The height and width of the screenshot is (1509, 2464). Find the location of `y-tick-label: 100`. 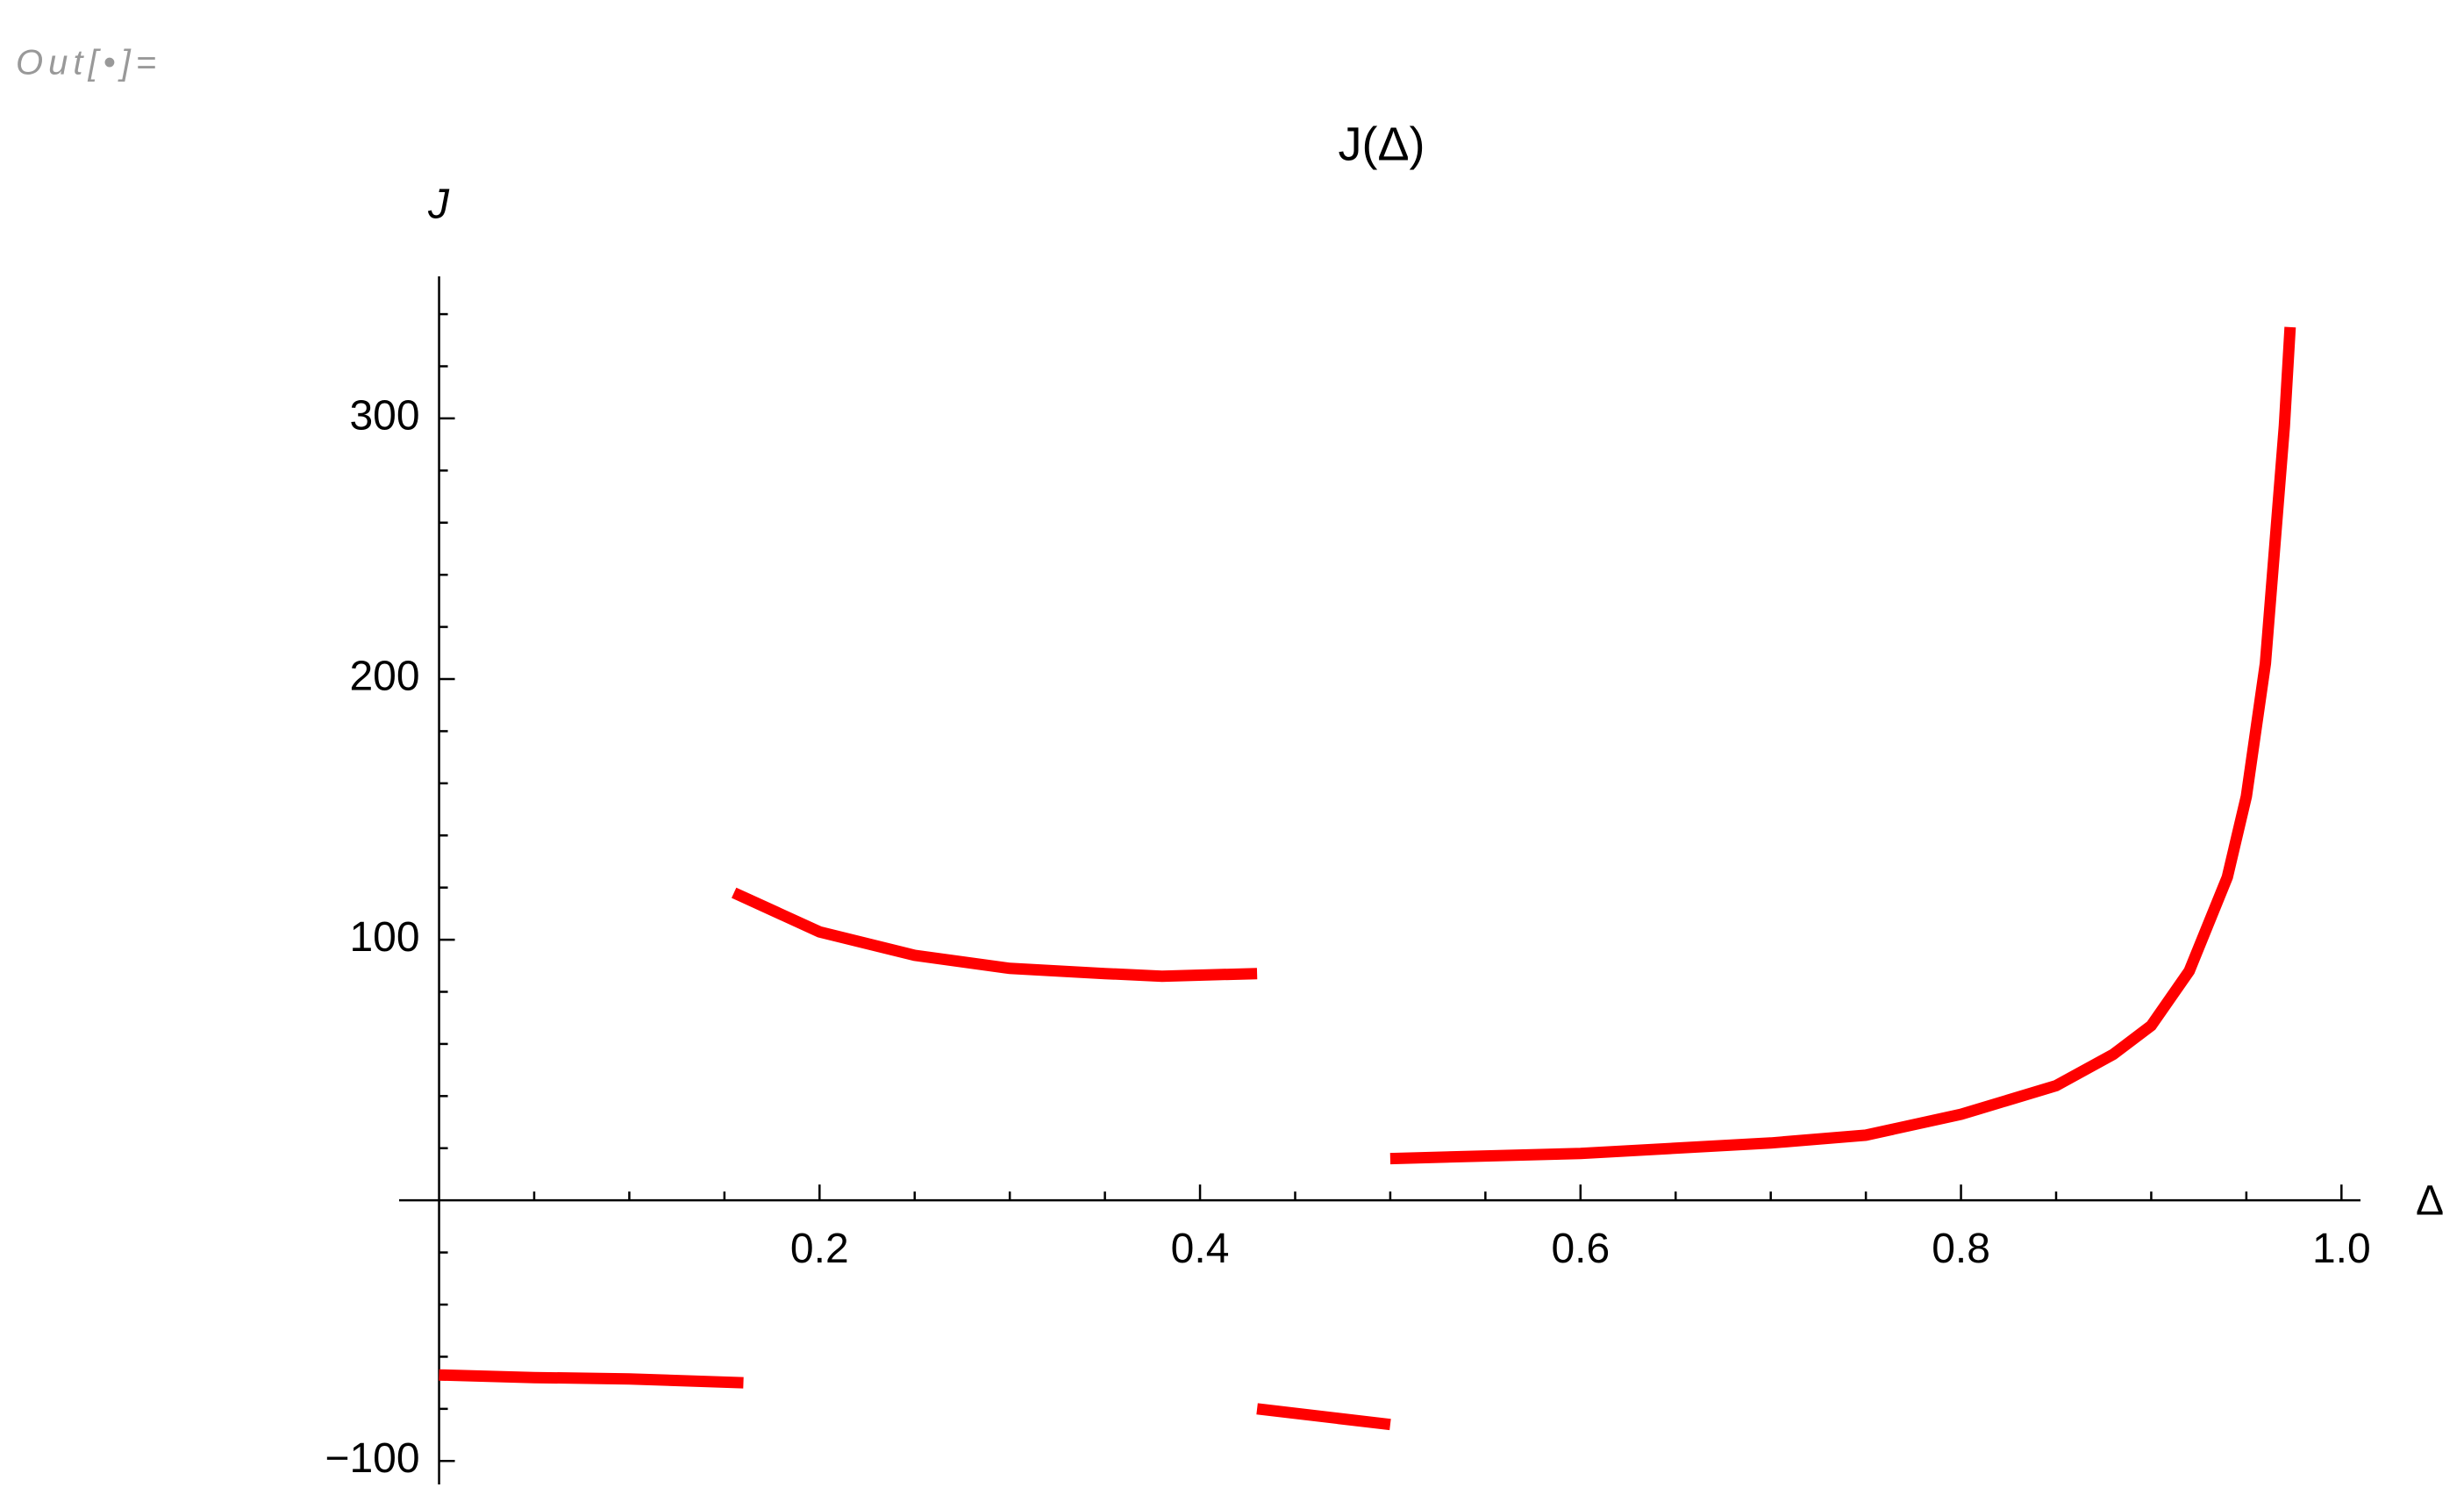

y-tick-label: 100 is located at coordinates (384, 937).